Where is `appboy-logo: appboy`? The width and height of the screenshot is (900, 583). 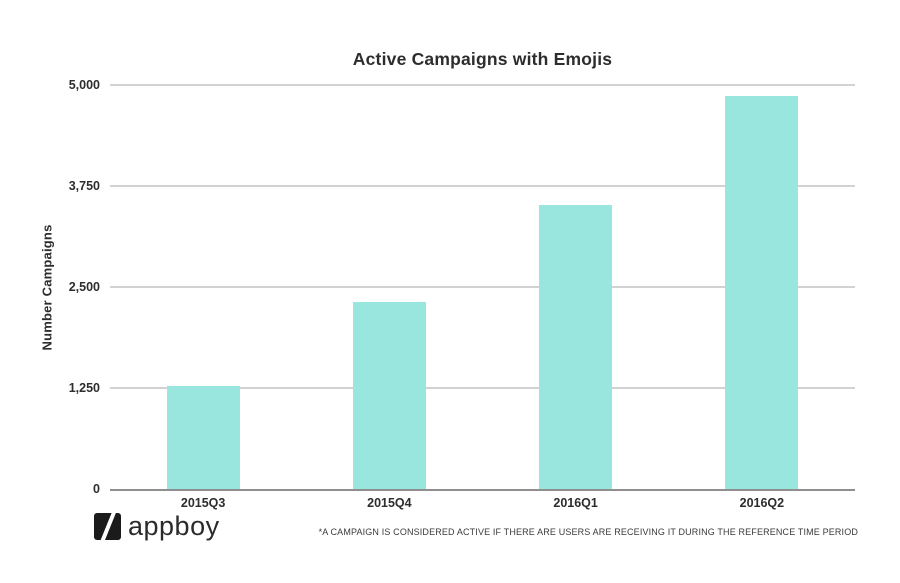 appboy-logo: appboy is located at coordinates (157, 526).